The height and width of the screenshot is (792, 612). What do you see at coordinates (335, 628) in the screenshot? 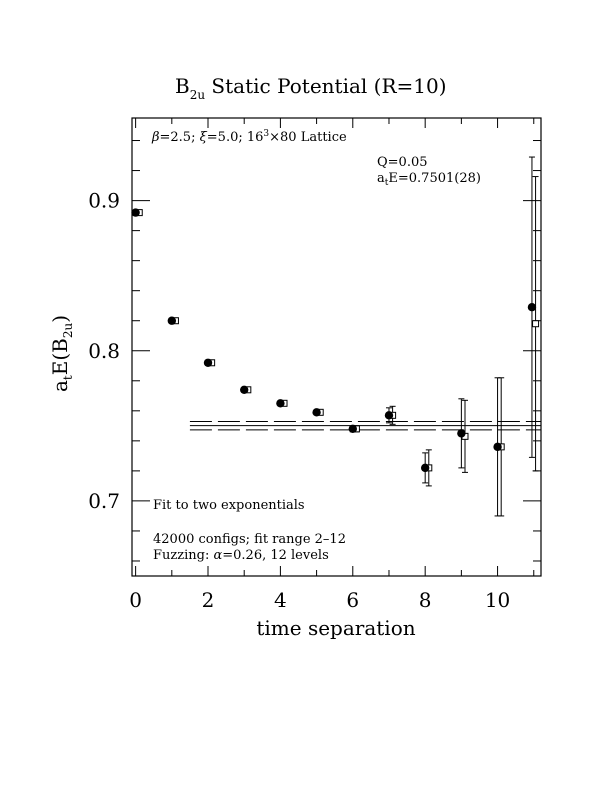
I see `x-axis-label: time separation` at bounding box center [335, 628].